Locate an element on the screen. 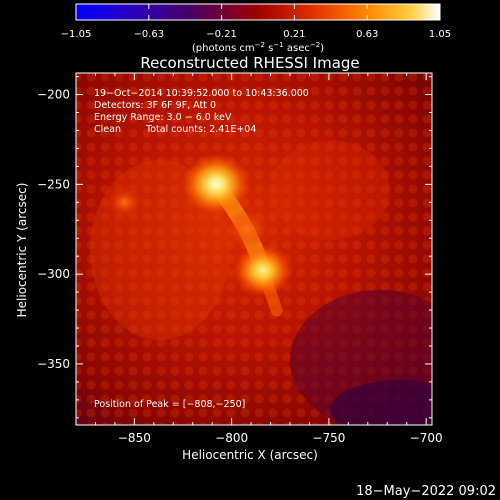 This screenshot has width=500, height=500. chart-title: Reconstructed RHESSI Image is located at coordinates (249, 63).